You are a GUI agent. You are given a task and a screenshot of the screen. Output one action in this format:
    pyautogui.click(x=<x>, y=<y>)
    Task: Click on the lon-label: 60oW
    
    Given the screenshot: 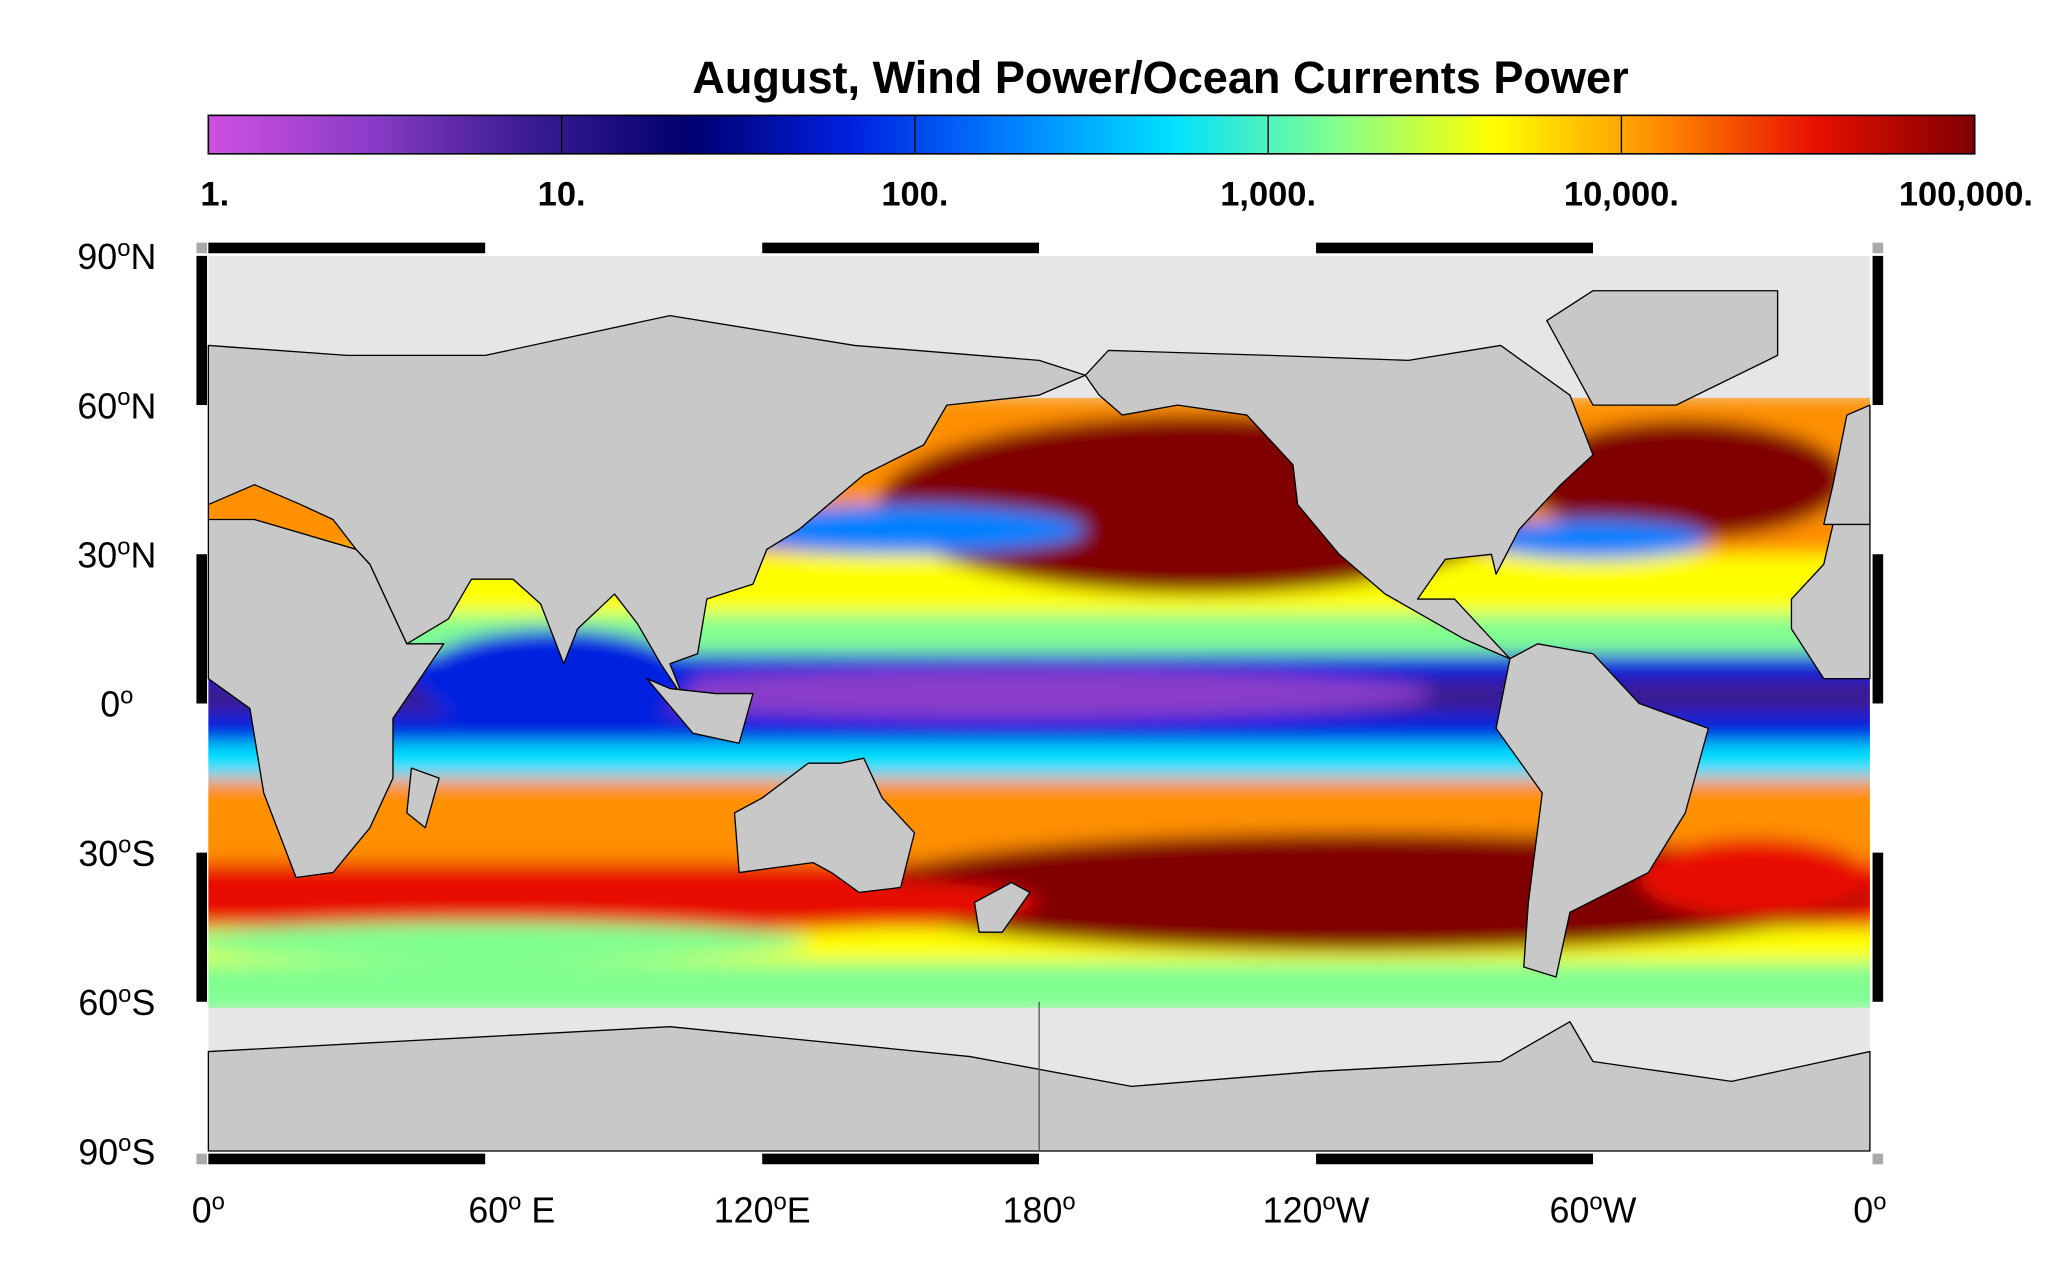 What is the action you would take?
    pyautogui.click(x=1593, y=1209)
    